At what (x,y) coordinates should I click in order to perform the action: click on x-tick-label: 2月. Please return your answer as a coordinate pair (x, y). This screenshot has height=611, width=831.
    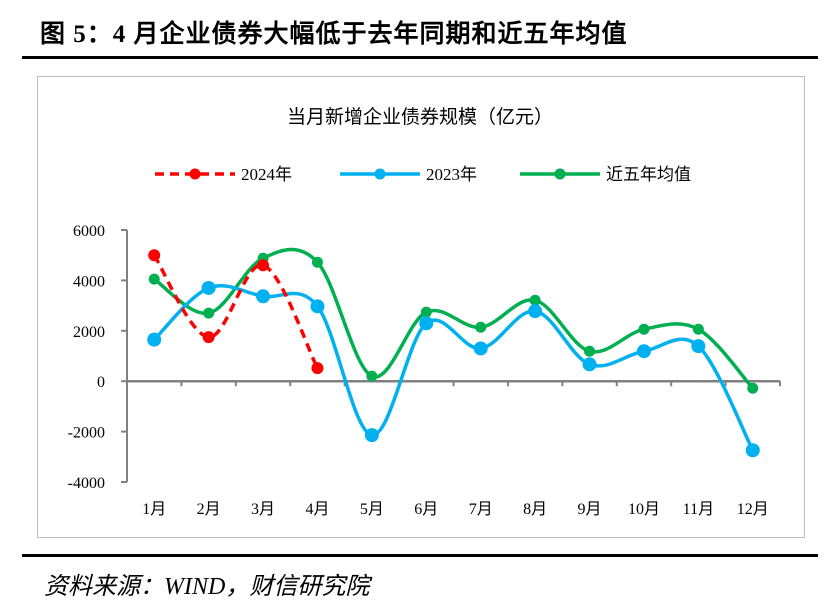
    Looking at the image, I should click on (209, 509).